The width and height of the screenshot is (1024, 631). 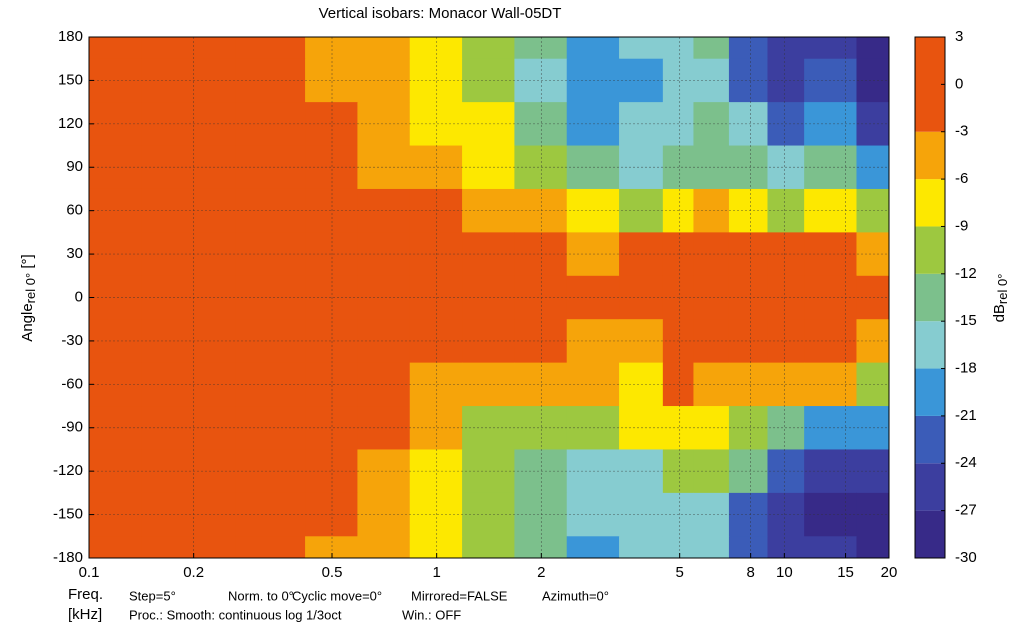 What do you see at coordinates (30, 288) in the screenshot?
I see `y-label-sub: rel 0°` at bounding box center [30, 288].